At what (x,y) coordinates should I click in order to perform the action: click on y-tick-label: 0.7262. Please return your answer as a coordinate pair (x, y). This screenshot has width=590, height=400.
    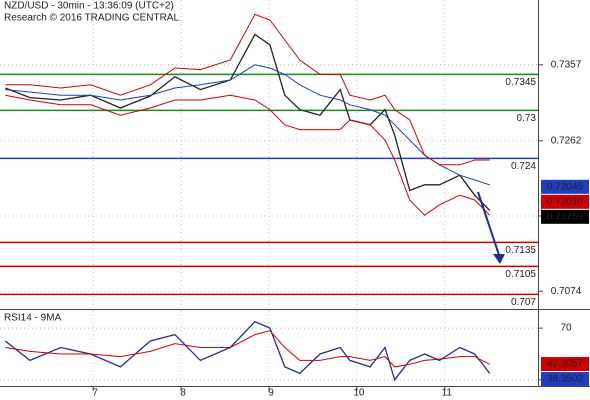
    Looking at the image, I should click on (566, 140).